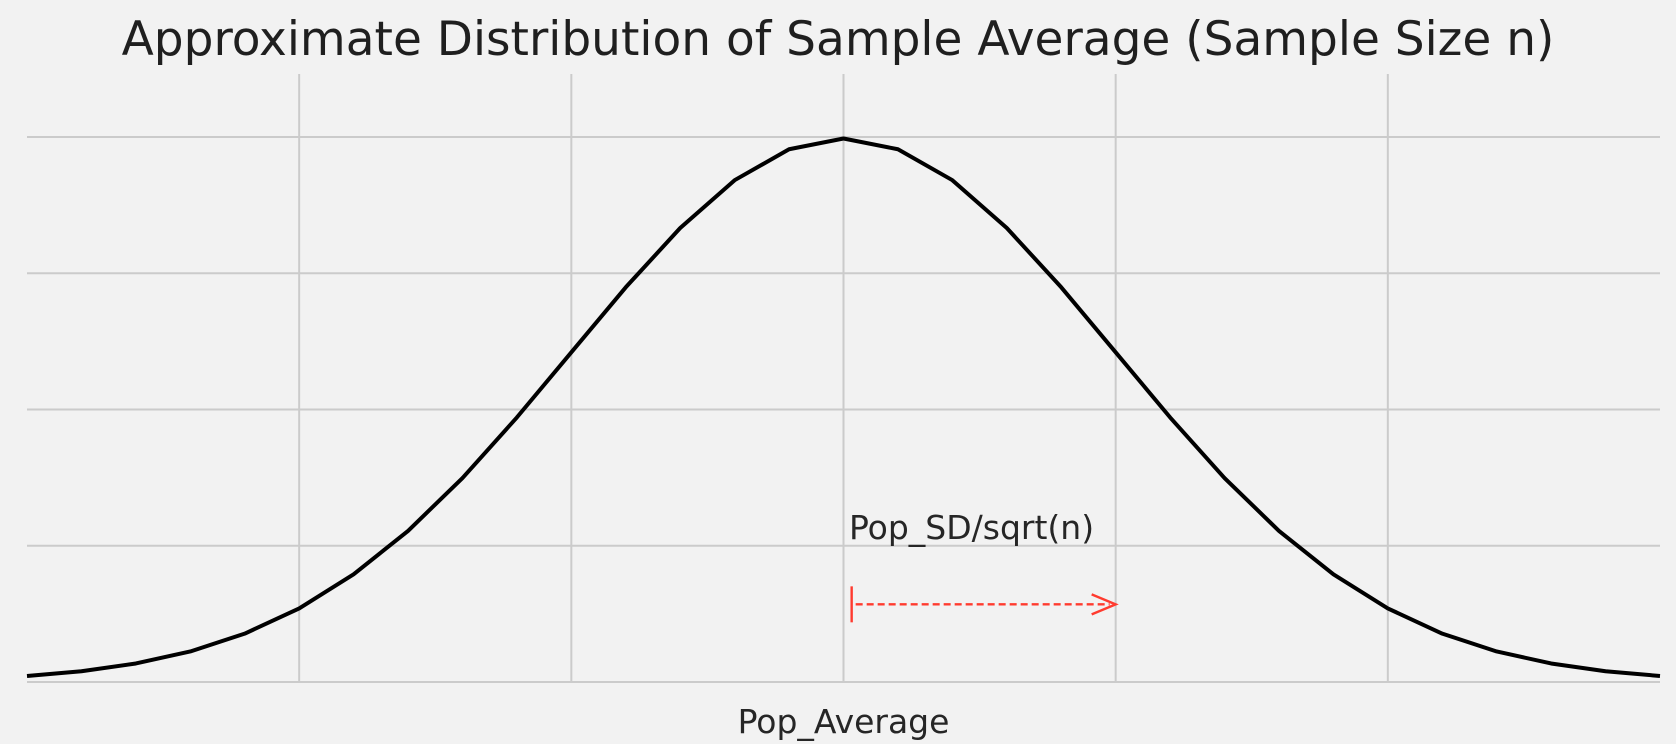 This screenshot has height=744, width=1676. Describe the element at coordinates (1105, 604) in the screenshot. I see `sd-arrow-head` at that location.